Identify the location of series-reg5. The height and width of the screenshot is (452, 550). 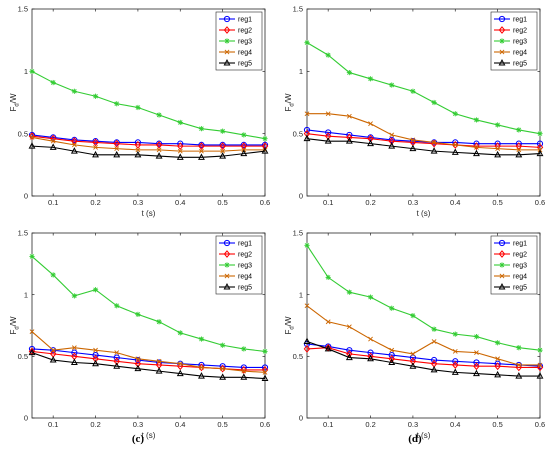
(423, 358).